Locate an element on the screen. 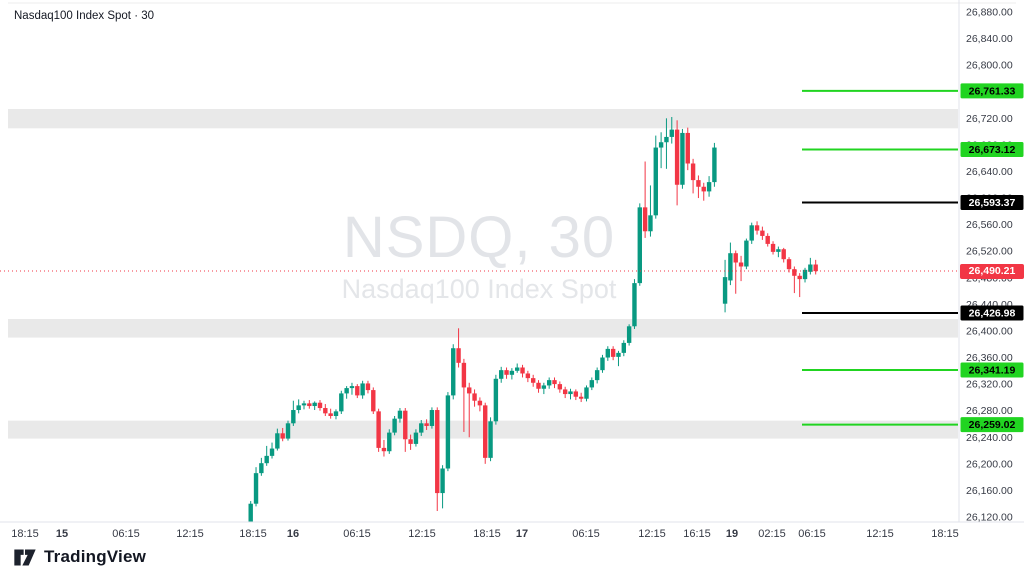 The image size is (1024, 582). y-axis-tick-label: 26,880.00 is located at coordinates (989, 13).